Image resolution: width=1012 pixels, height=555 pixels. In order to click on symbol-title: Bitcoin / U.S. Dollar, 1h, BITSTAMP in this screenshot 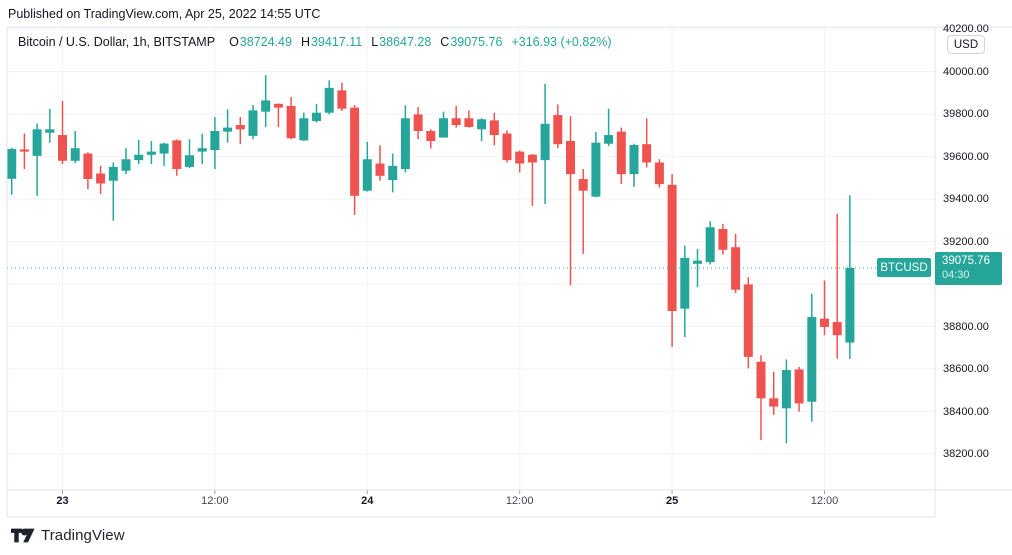, I will do `click(117, 42)`.